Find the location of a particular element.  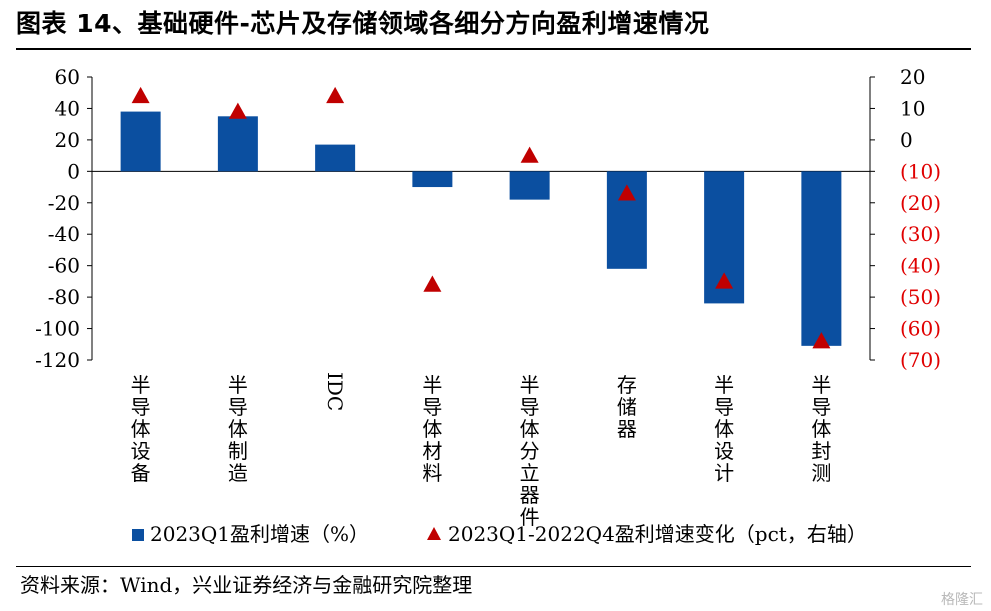

legend-marker-swatch is located at coordinates (434, 533).